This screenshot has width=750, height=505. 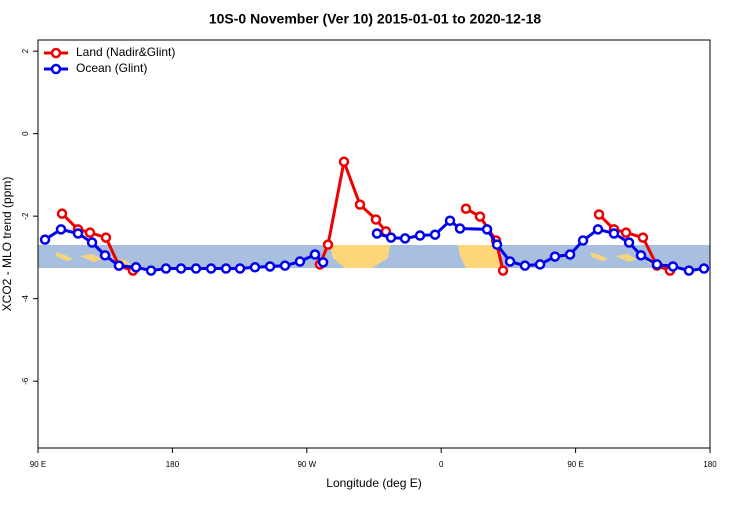 I want to click on x-axis-label: Longitude (deg E), so click(x=373, y=483).